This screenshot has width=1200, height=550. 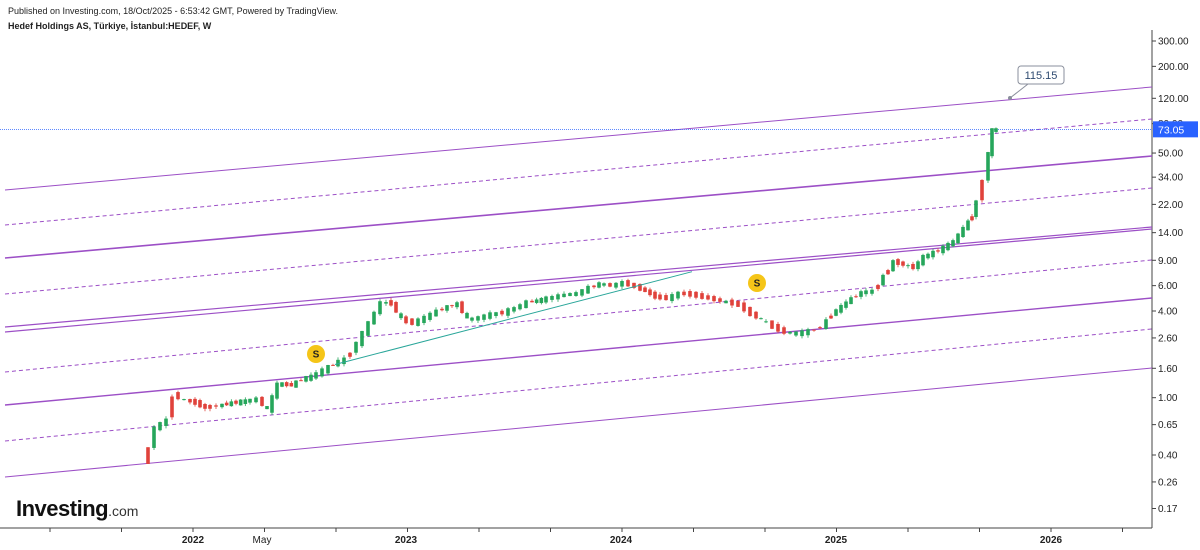 What do you see at coordinates (576, 536) in the screenshot?
I see `x-axis: 2022 May 2023 2024 2025 2026` at bounding box center [576, 536].